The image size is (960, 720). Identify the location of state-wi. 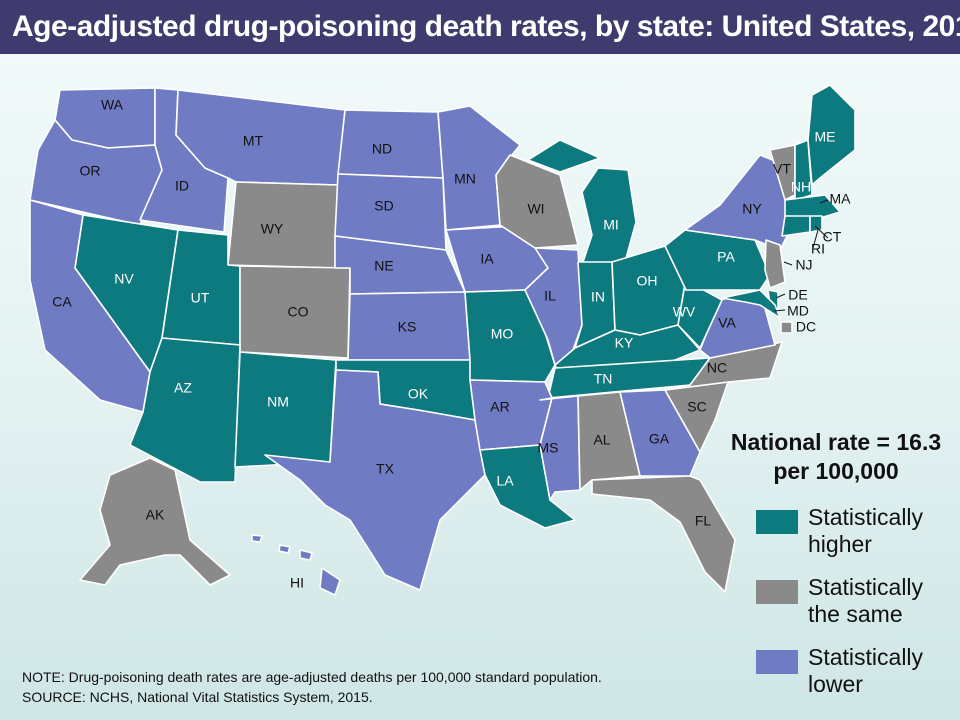
(537, 201).